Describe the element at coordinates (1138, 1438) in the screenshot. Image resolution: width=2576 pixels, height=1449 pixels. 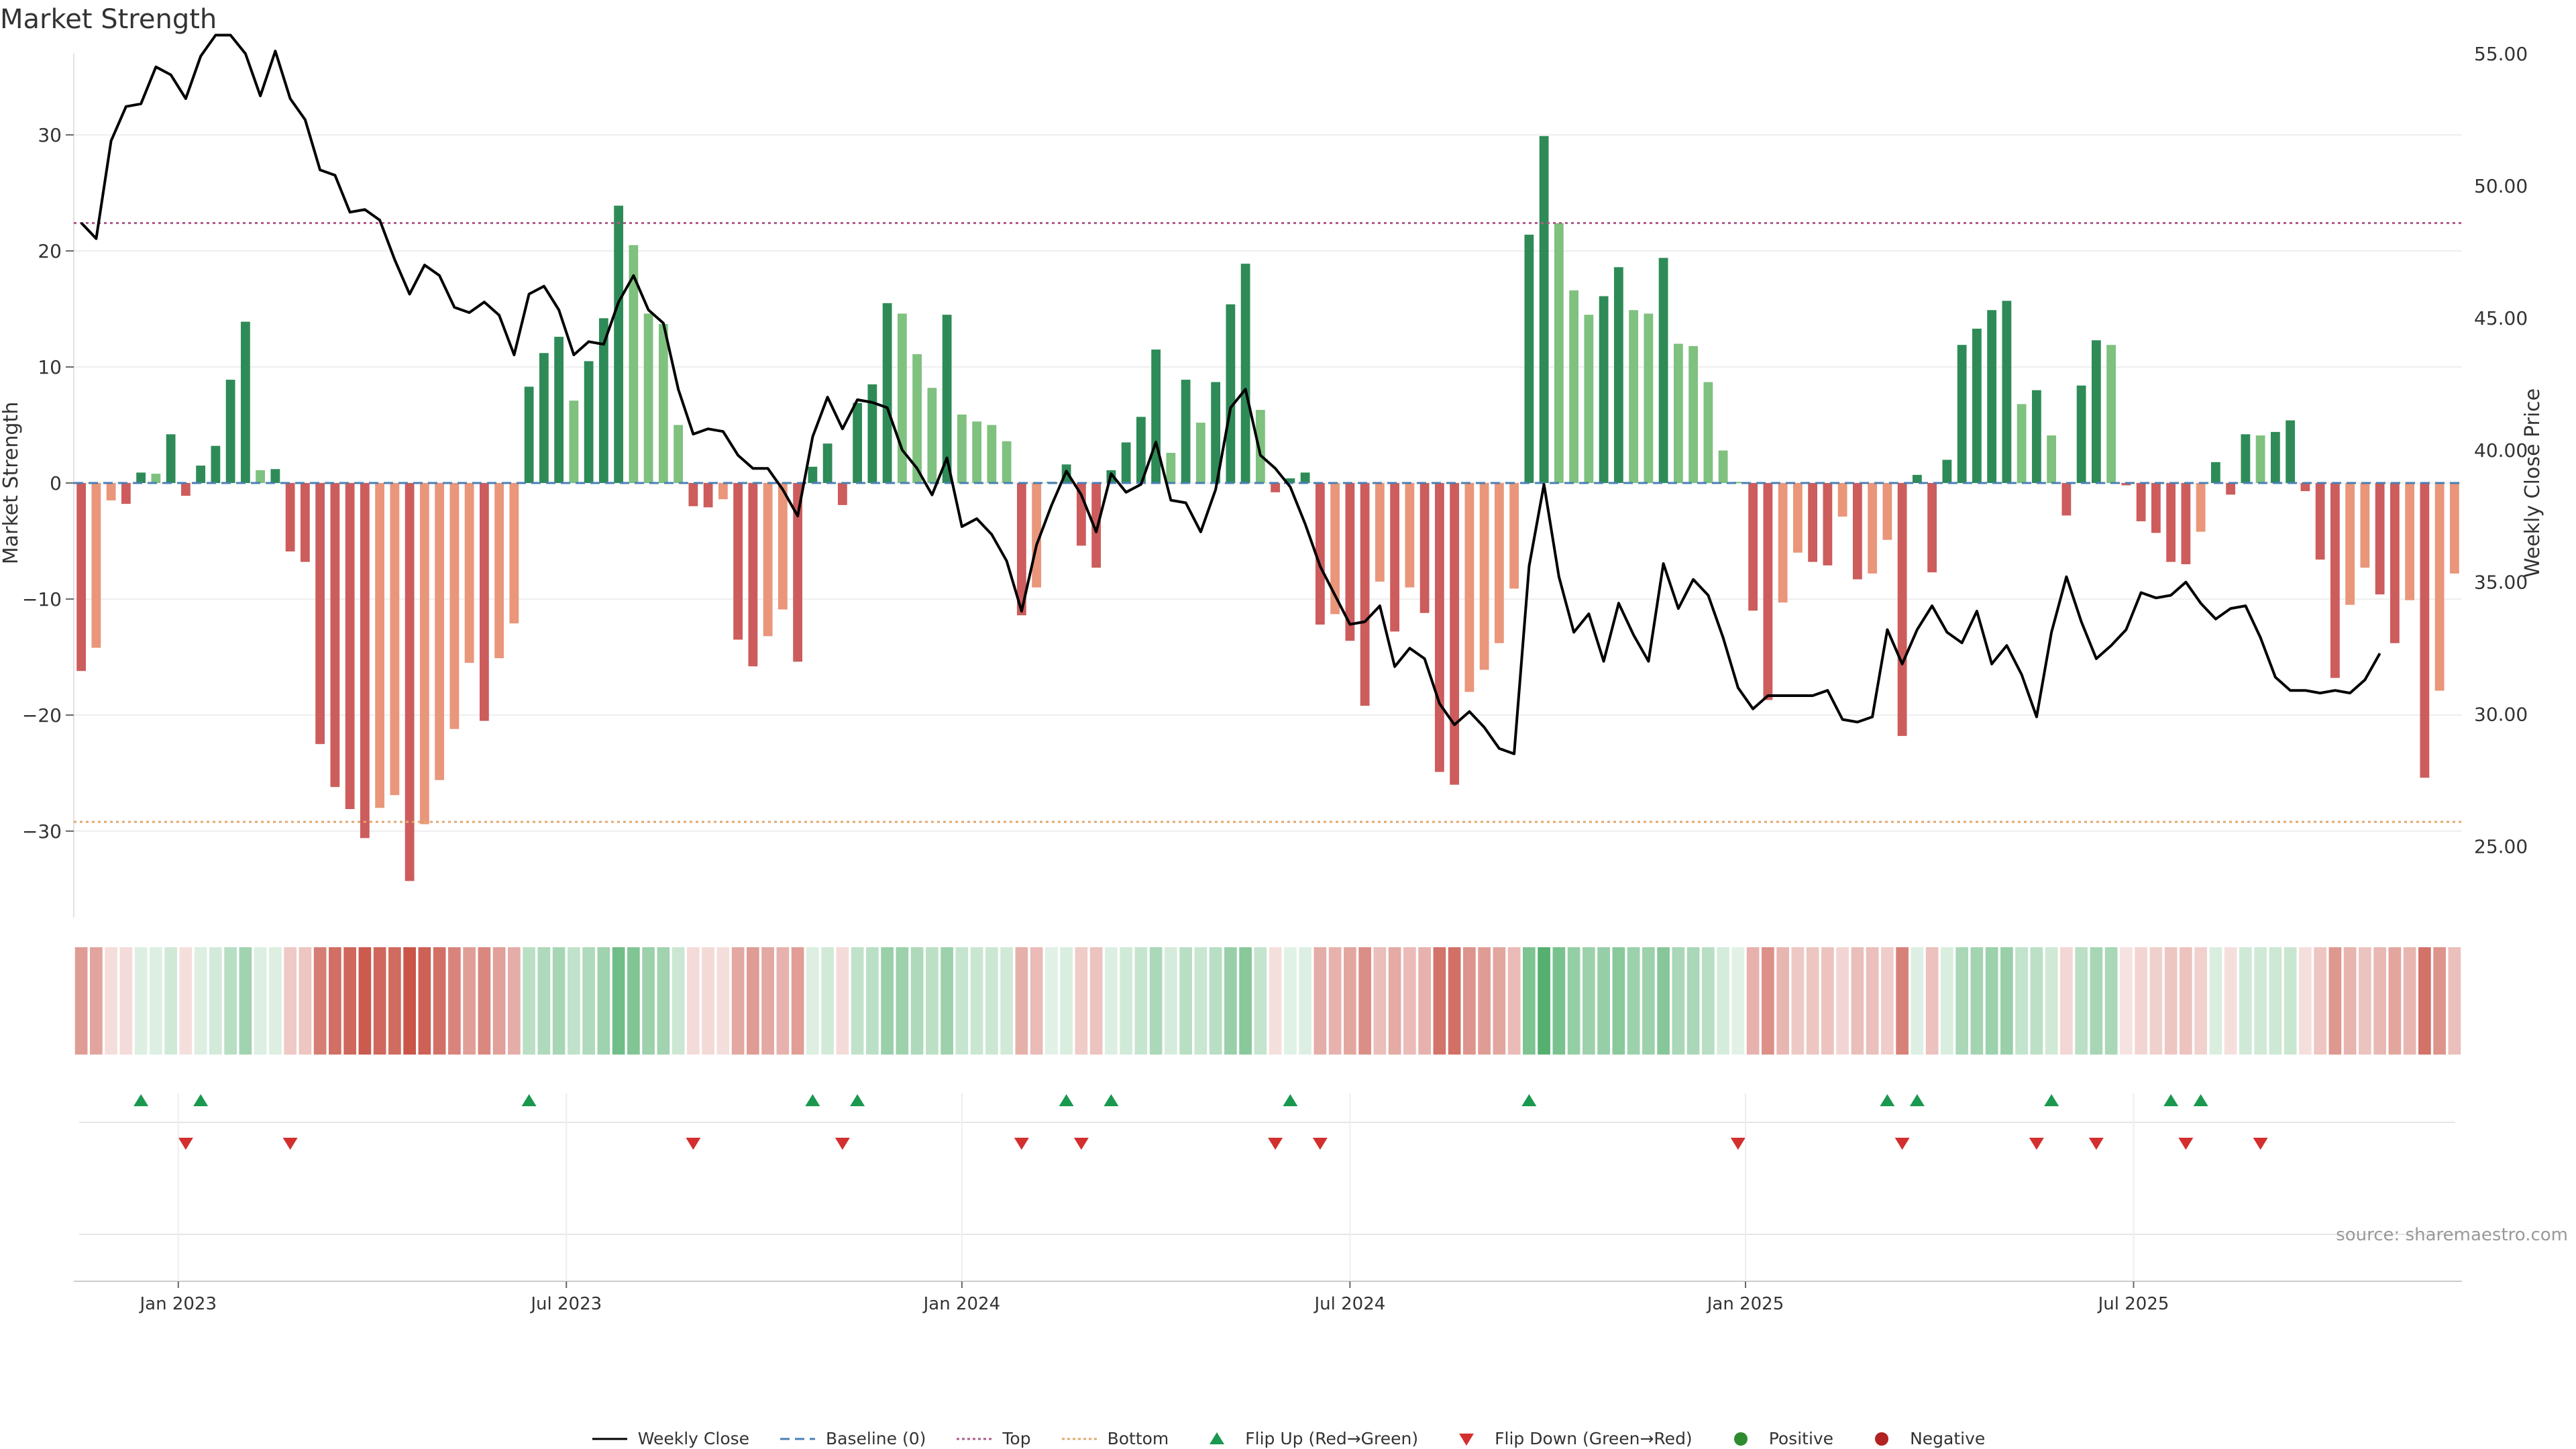
I see `legend-bottom-label: Bottom` at that location.